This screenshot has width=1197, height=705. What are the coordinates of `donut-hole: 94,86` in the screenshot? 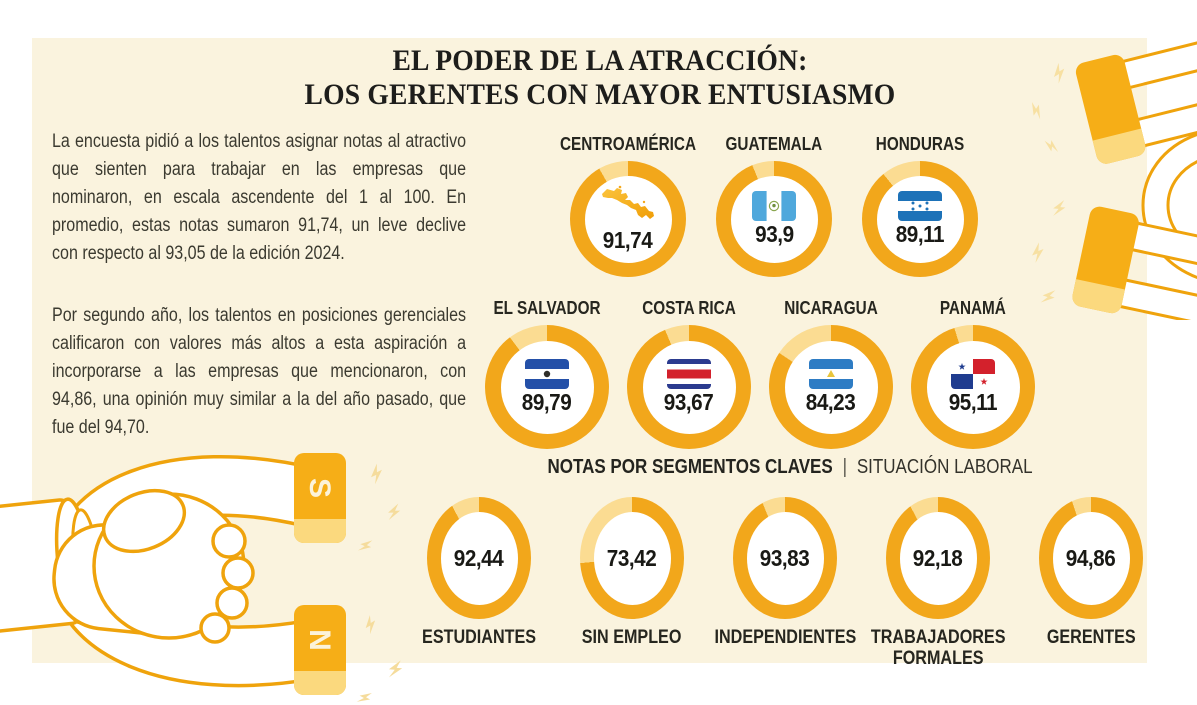 It's located at (1091, 558).